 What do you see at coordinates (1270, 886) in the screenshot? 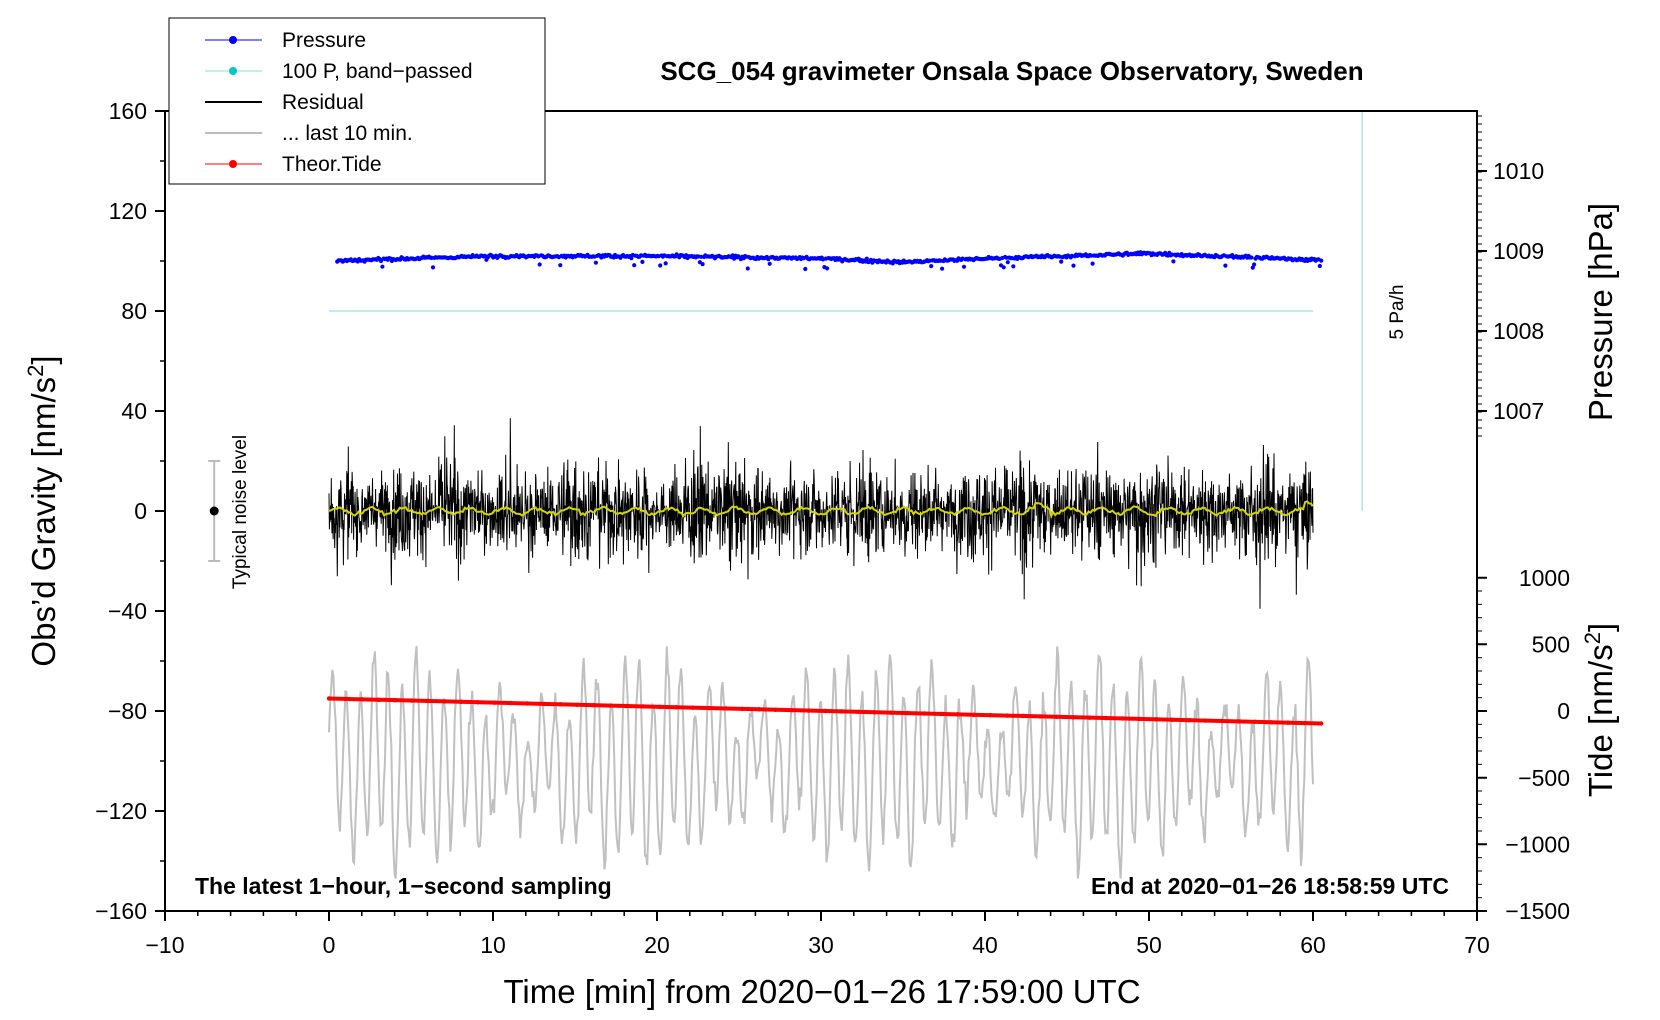
I see `annotation-right: End at 2020−01−26 18:58:59 UTC` at bounding box center [1270, 886].